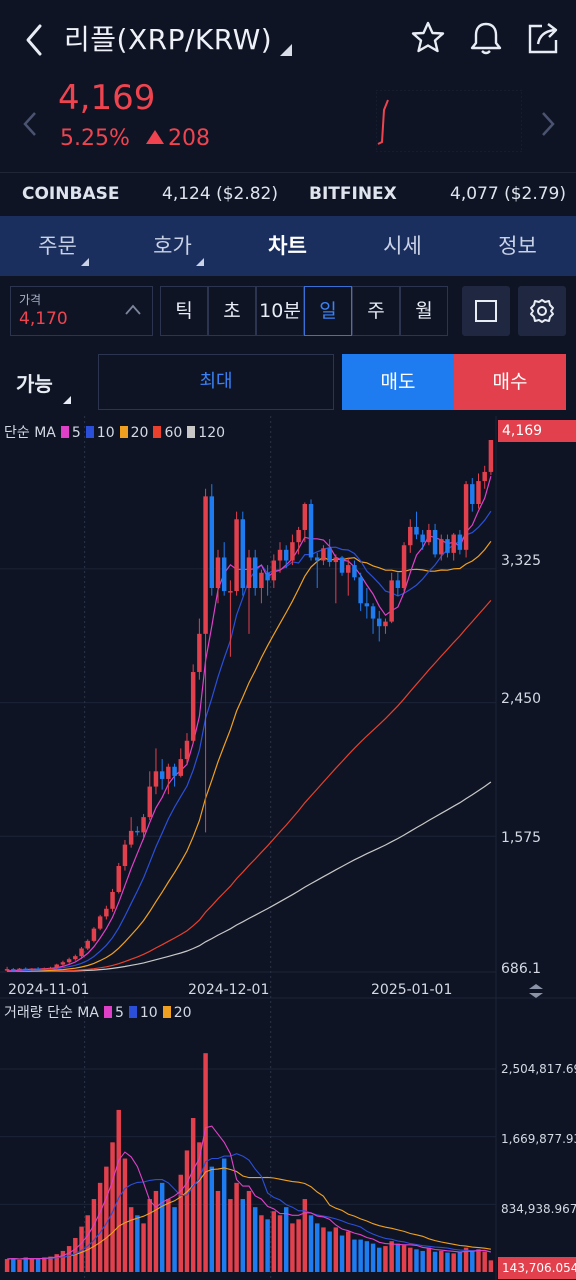 This screenshot has width=576, height=1280. What do you see at coordinates (34, 40) in the screenshot?
I see `chevron-left-icon` at bounding box center [34, 40].